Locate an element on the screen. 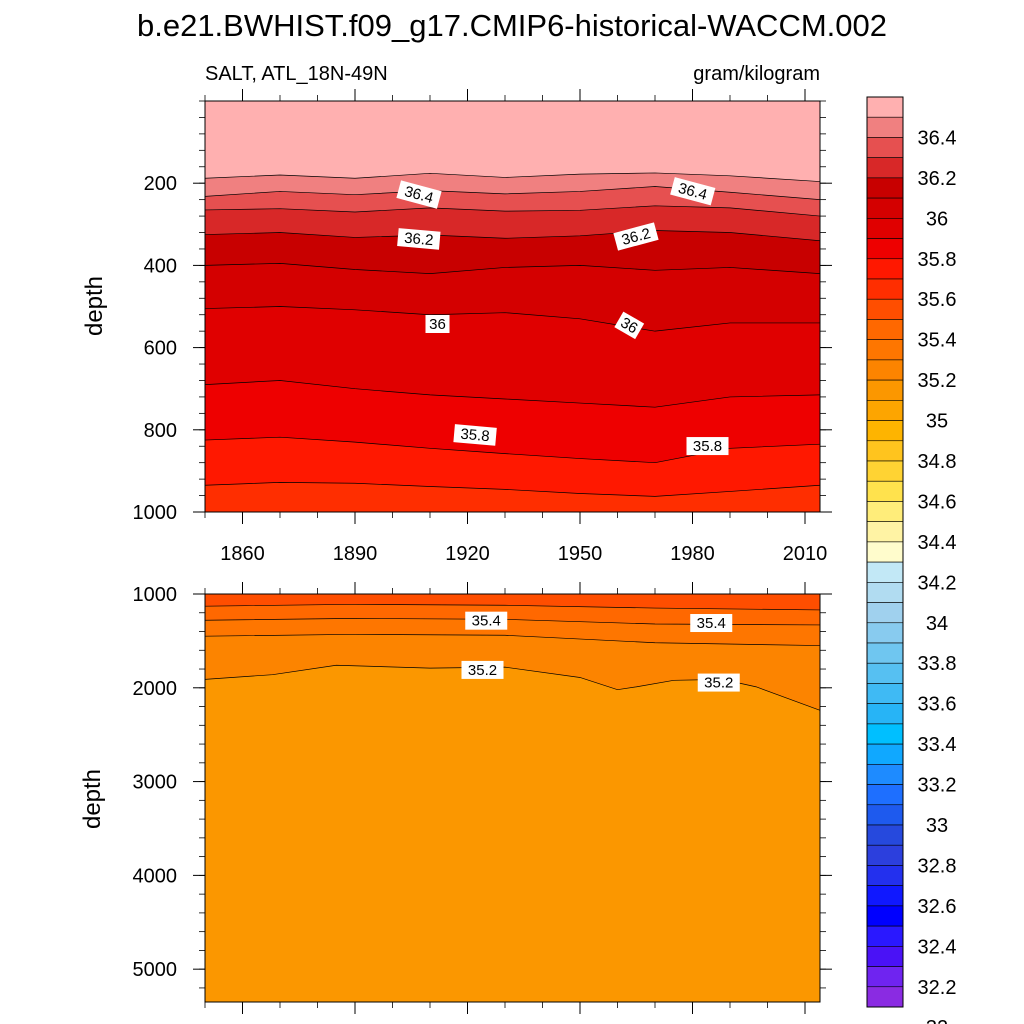  colorbar-label: 33 is located at coordinates (937, 826).